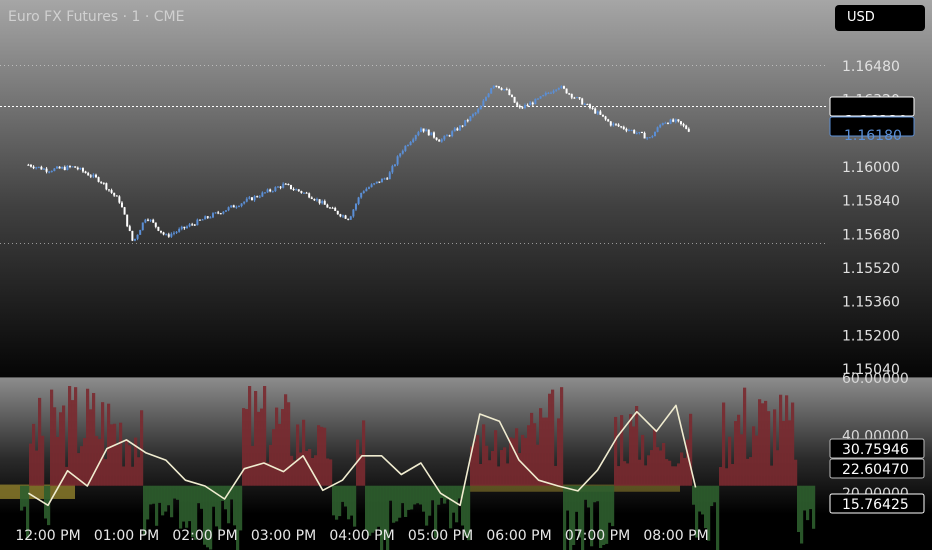  Describe the element at coordinates (875, 450) in the screenshot. I see `svg-text: 30.75946` at that location.